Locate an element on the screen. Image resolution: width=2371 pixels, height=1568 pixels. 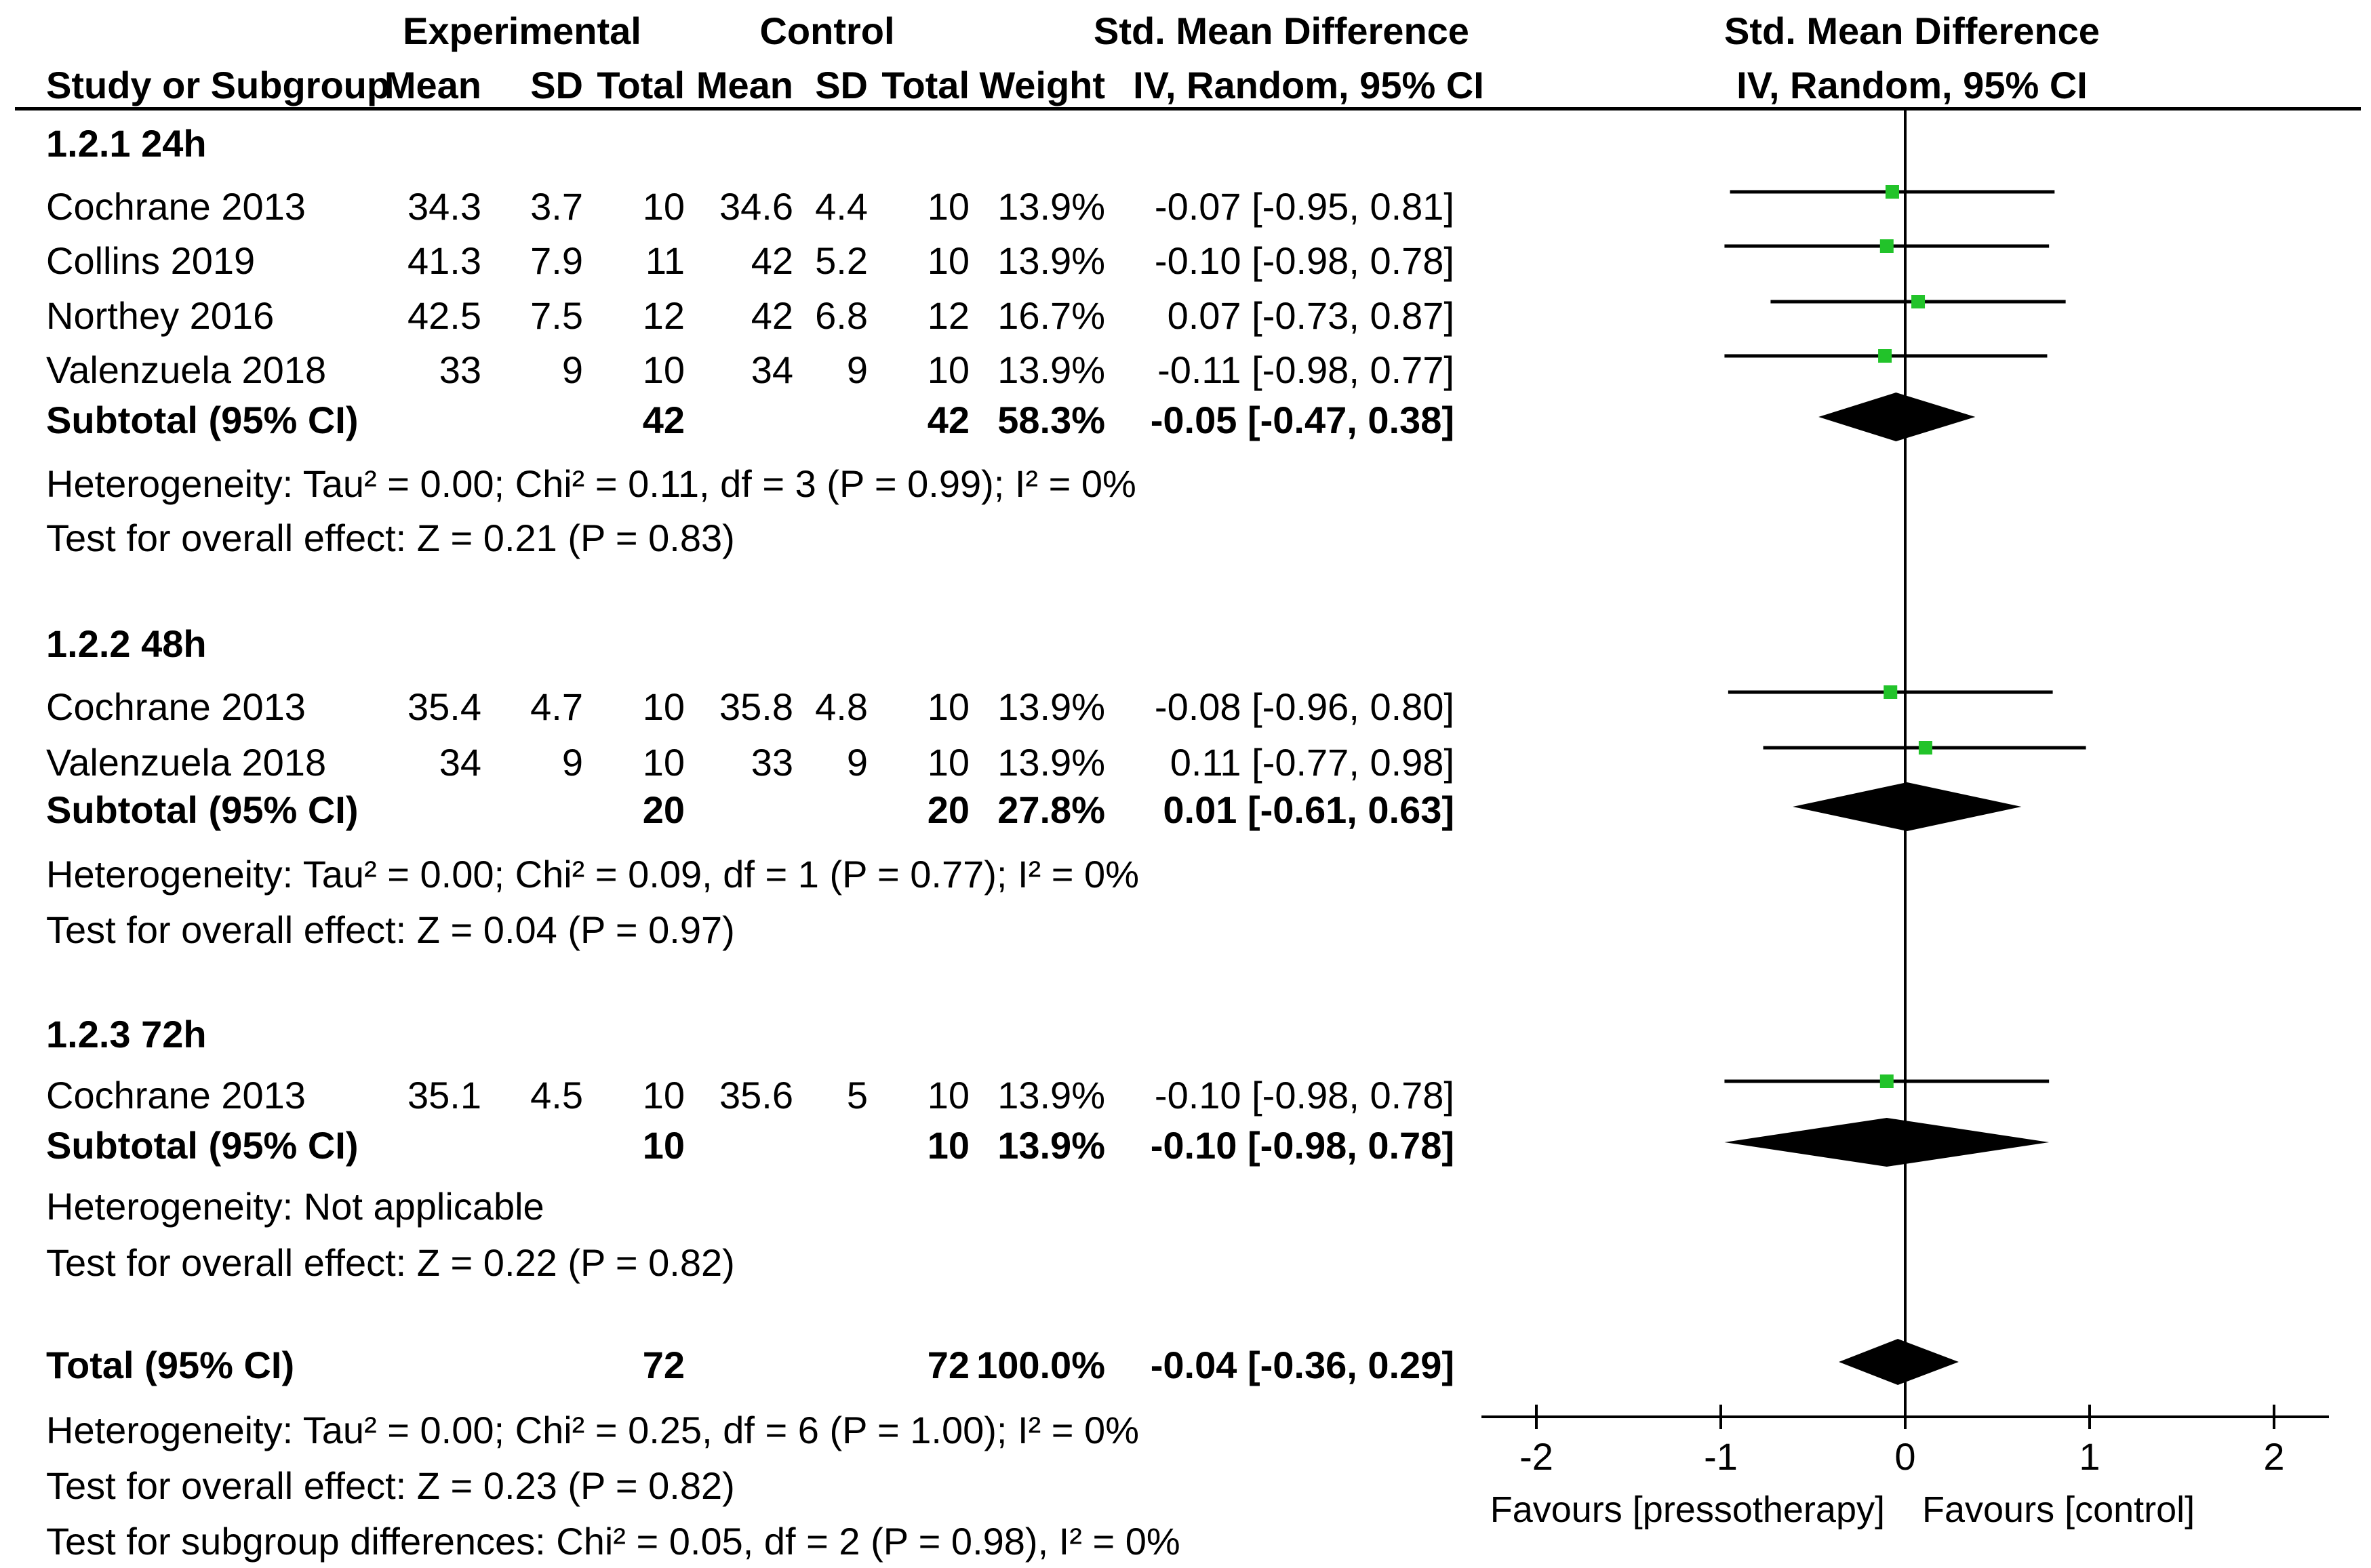
ctl-sd: 5.2 is located at coordinates (841, 260).